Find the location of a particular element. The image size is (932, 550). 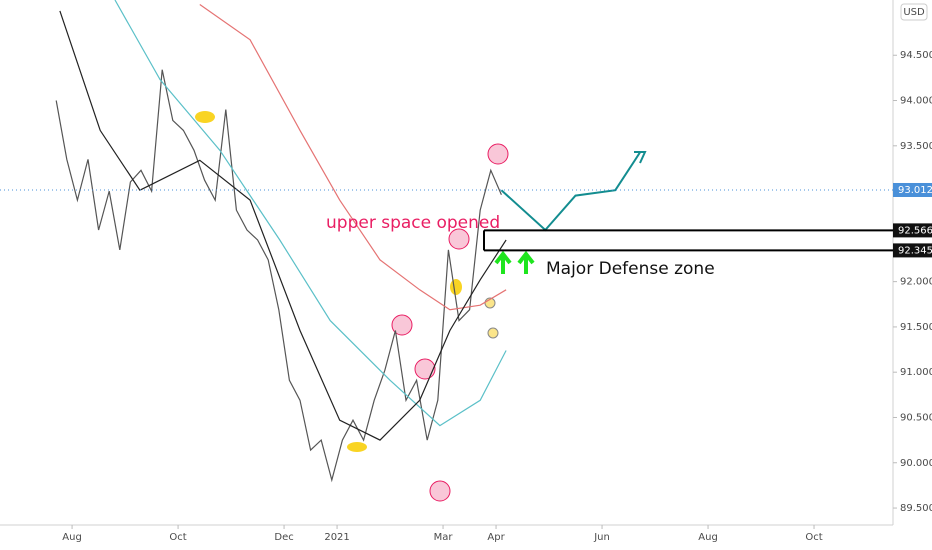

series-line is located at coordinates (571, 191).